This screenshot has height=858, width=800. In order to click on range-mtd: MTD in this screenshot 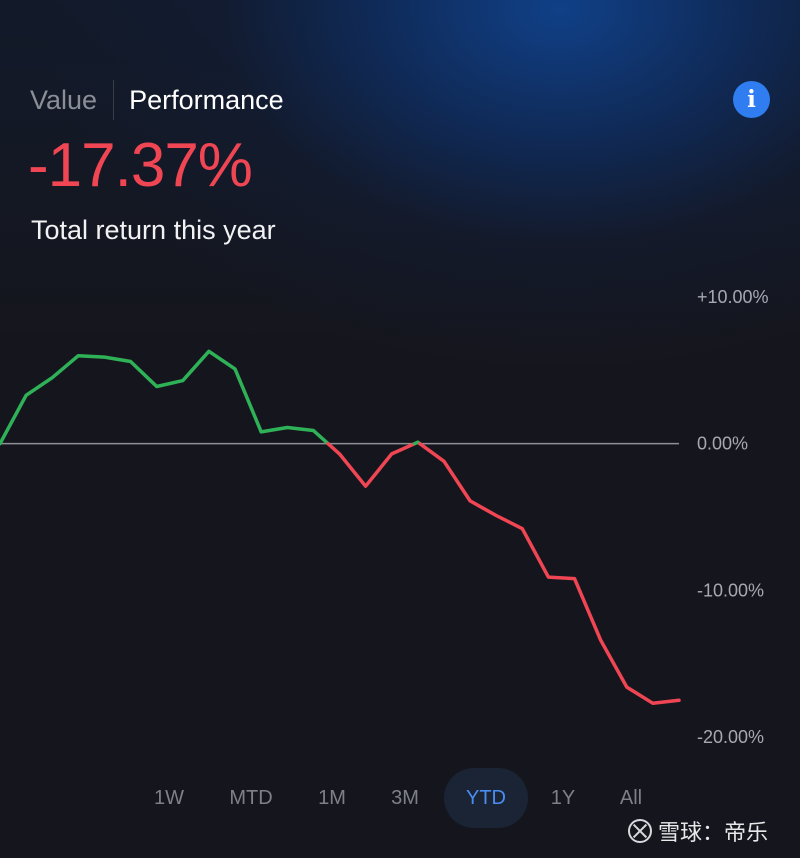, I will do `click(251, 798)`.